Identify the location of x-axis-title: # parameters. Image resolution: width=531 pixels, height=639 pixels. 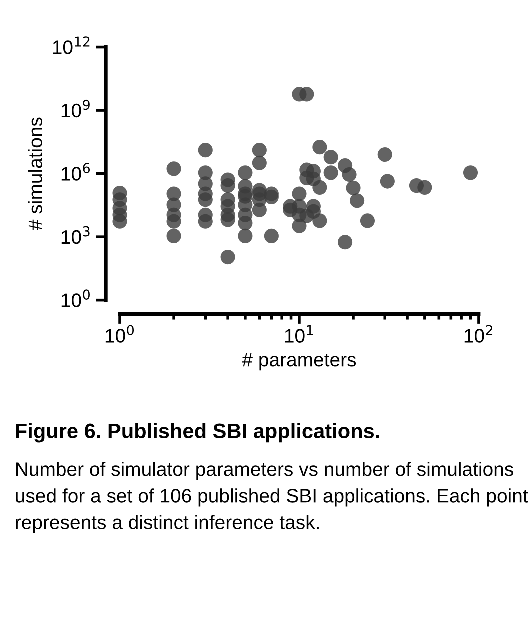
(299, 362).